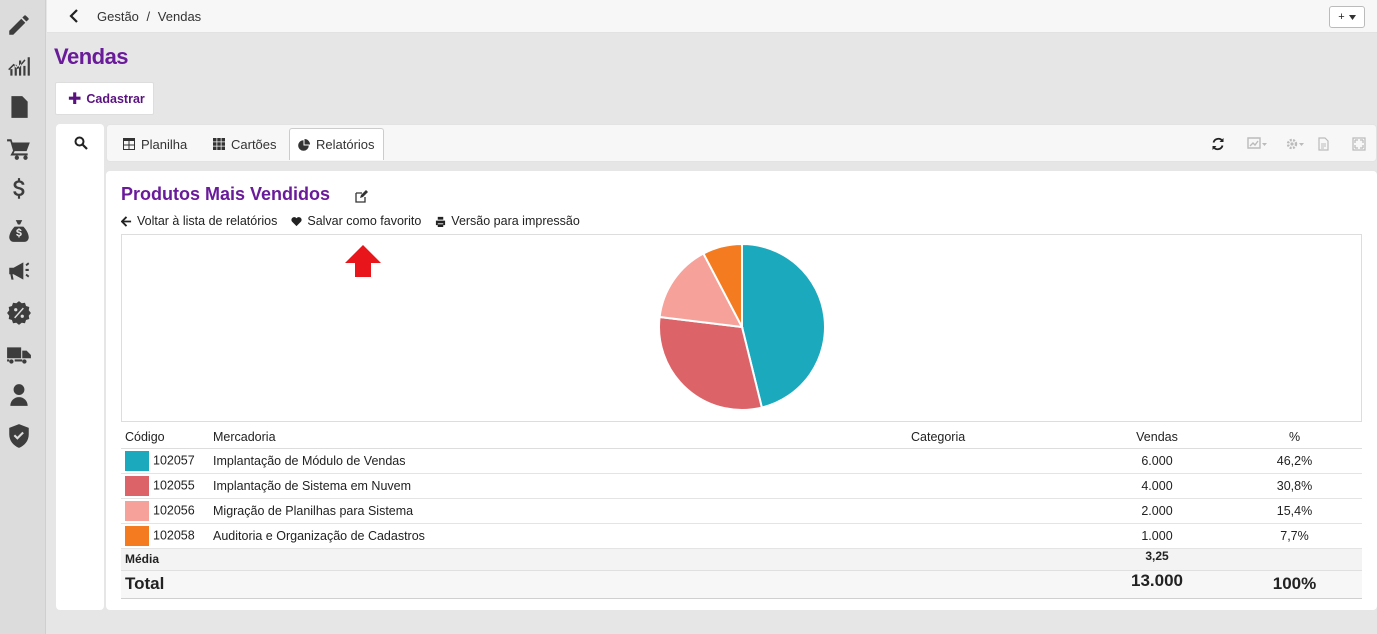 The width and height of the screenshot is (1377, 634). What do you see at coordinates (164, 144) in the screenshot?
I see `tab-planilha-label: Planilha` at bounding box center [164, 144].